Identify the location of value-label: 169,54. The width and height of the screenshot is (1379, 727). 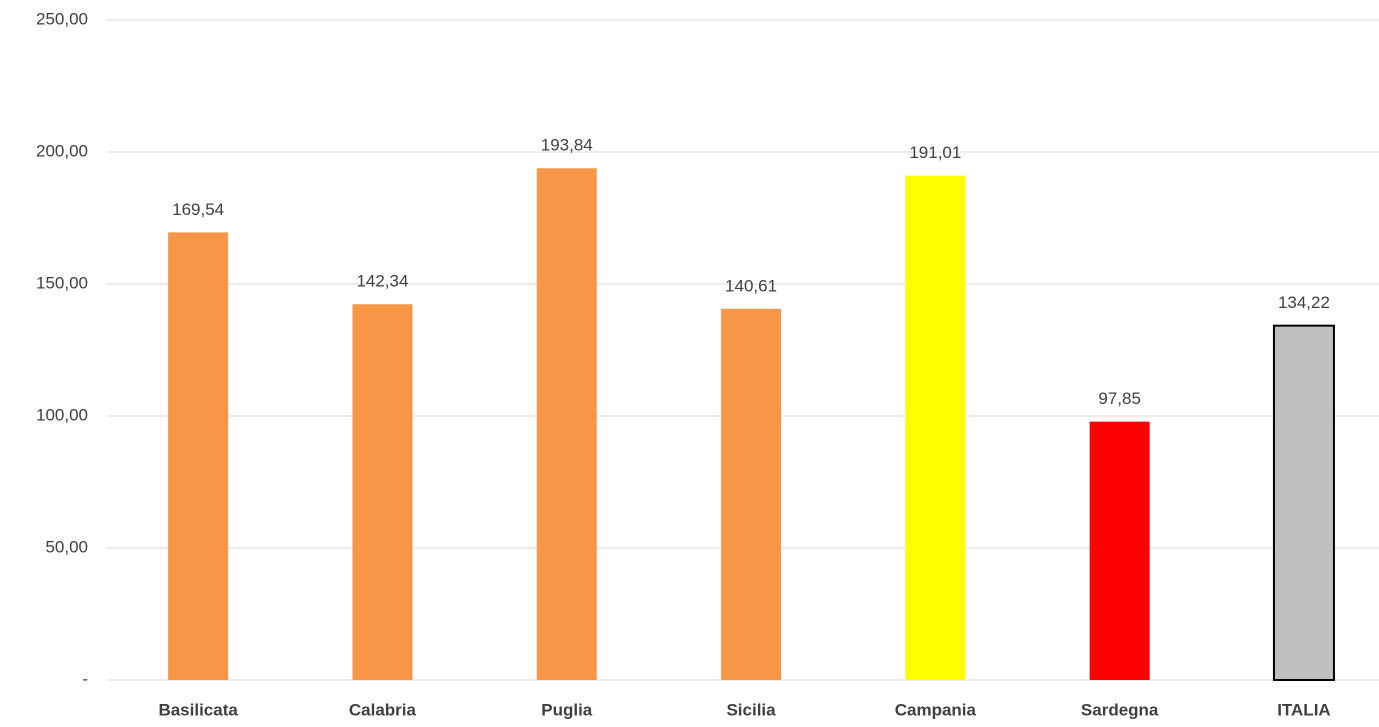
(198, 209).